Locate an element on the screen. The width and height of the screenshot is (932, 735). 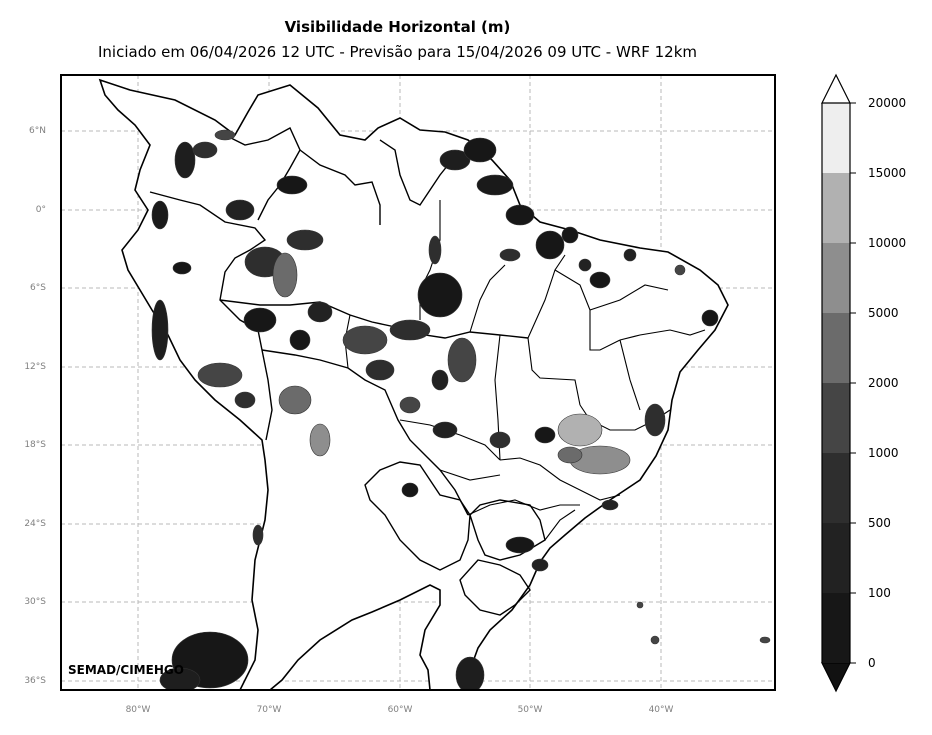
colorbar-tick-label: 0 is located at coordinates (872, 663).